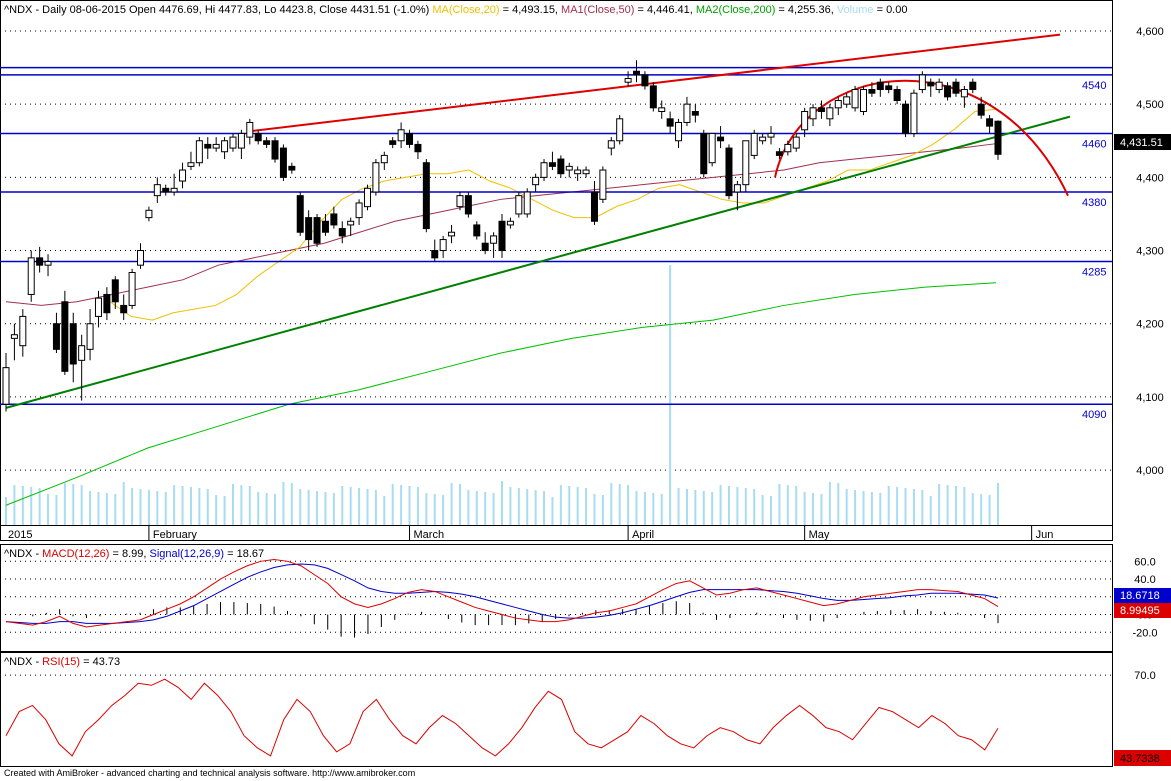  Describe the element at coordinates (1144, 580) in the screenshot. I see `macd-tick-label: 40.0` at that location.